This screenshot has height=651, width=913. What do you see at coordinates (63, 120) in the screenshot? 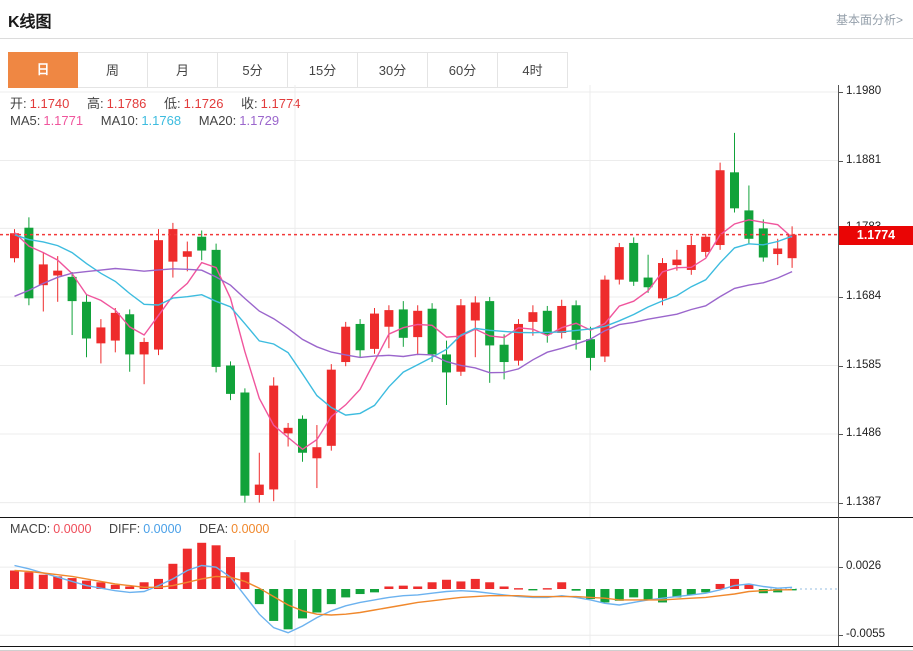
I see `ma5-value: 1.1771` at bounding box center [63, 120].